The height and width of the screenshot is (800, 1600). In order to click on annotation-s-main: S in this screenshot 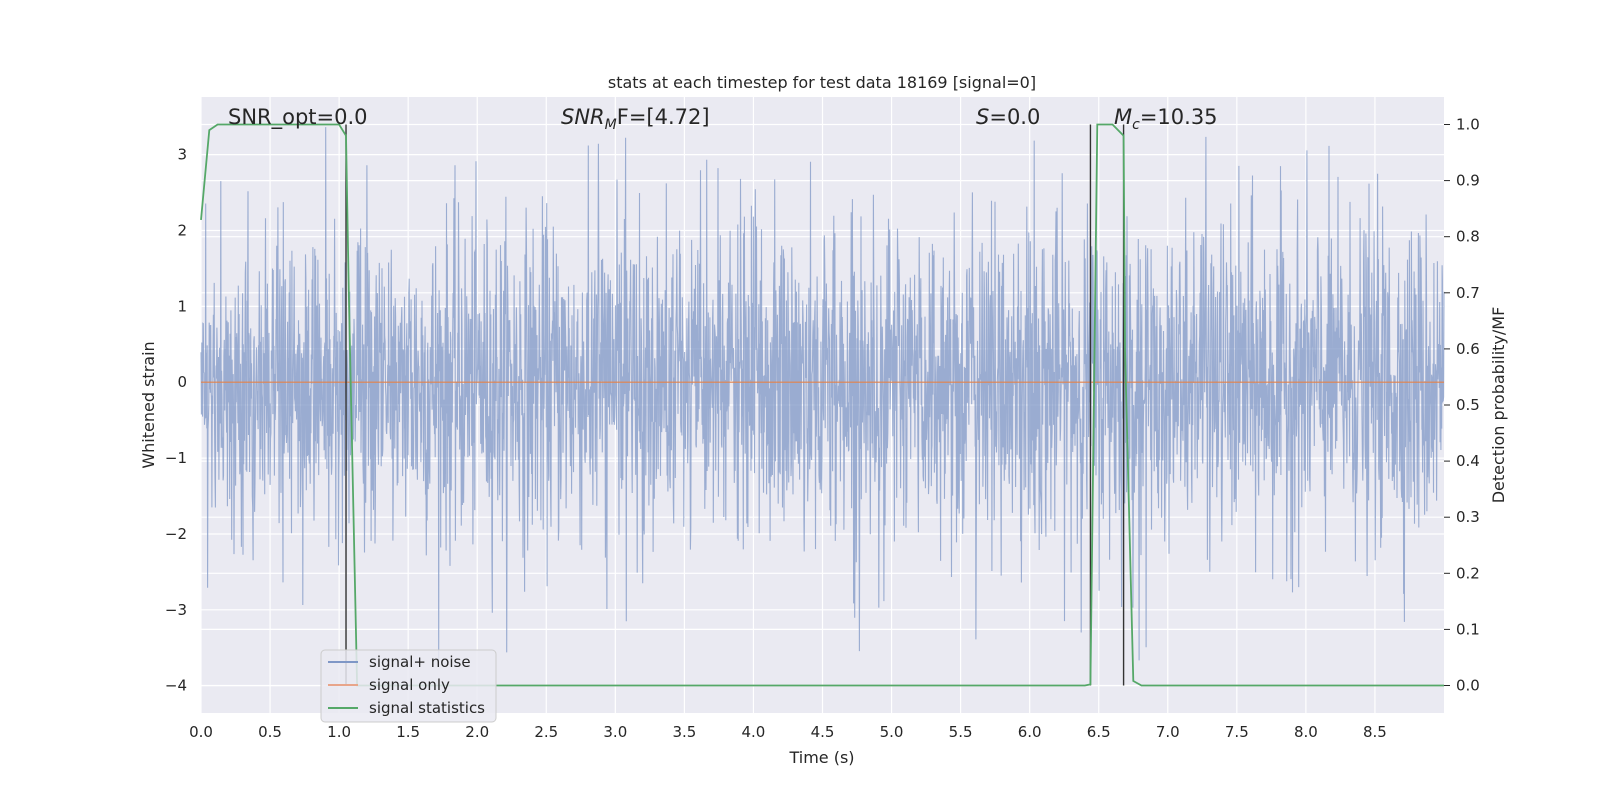, I will do `click(982, 117)`.